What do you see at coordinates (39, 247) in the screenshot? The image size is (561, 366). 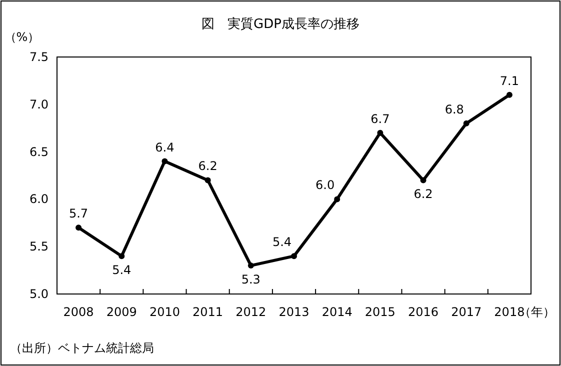 I see `y-tick-label: 5.5` at bounding box center [39, 247].